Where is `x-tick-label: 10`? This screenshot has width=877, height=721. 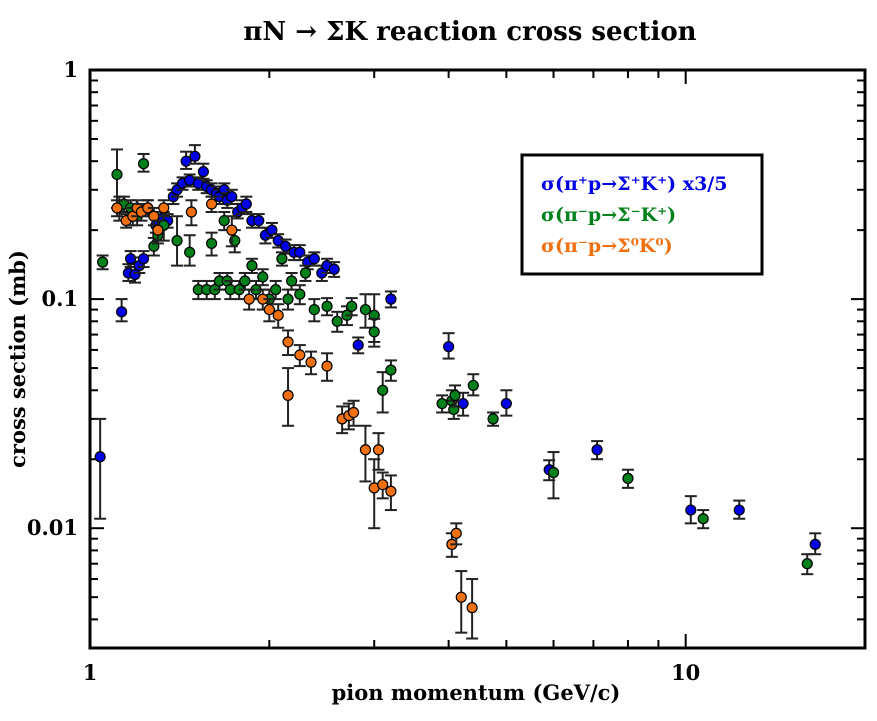
x-tick-label: 10 is located at coordinates (685, 672).